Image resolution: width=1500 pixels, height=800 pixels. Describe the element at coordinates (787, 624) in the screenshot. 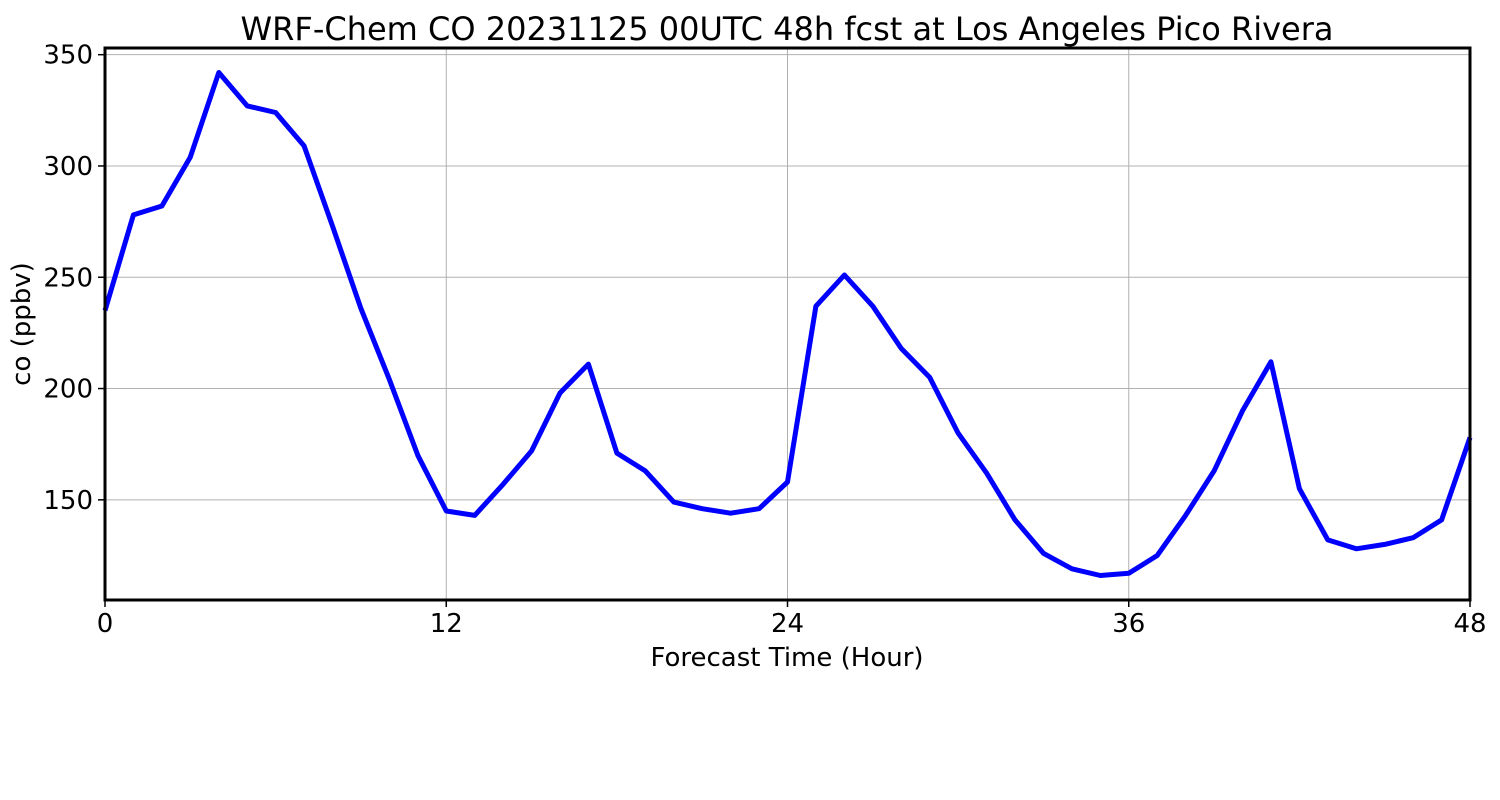

I see `x-tick-label: 24` at that location.